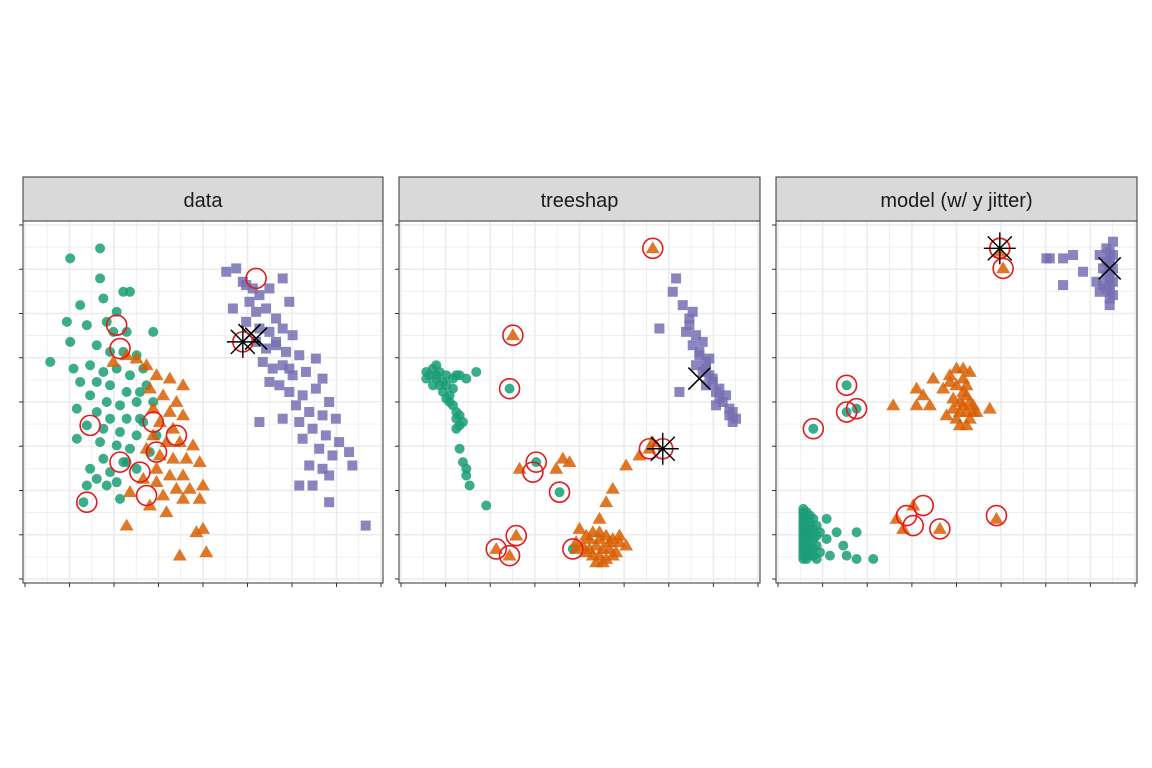 This screenshot has width=1152, height=768. What do you see at coordinates (1110, 268) in the screenshot?
I see `x-marker-stroke` at bounding box center [1110, 268].